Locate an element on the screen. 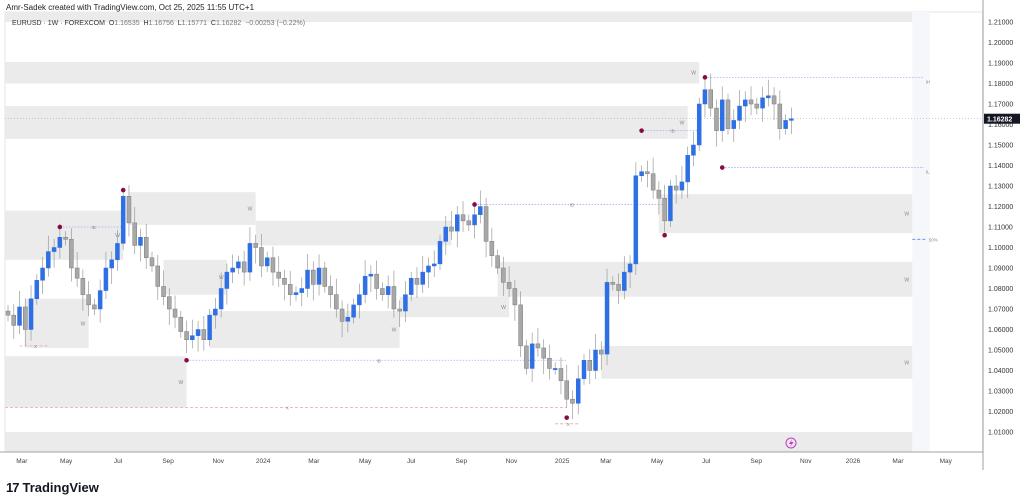  price-tick: 1.04000 is located at coordinates (1000, 371).